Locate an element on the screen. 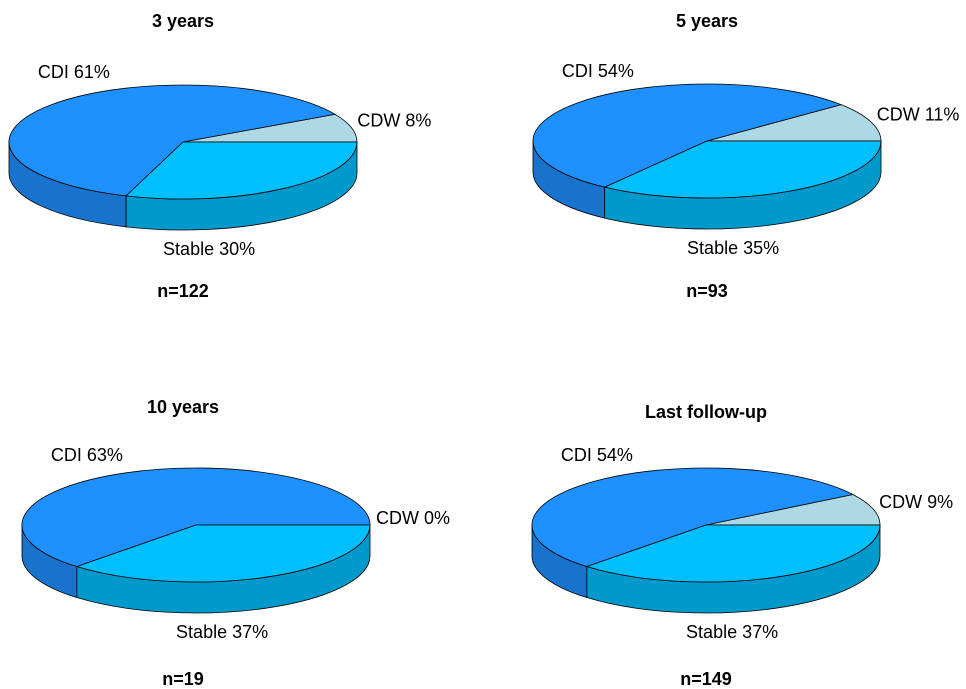  chart-title: Last follow-up is located at coordinates (706, 412).